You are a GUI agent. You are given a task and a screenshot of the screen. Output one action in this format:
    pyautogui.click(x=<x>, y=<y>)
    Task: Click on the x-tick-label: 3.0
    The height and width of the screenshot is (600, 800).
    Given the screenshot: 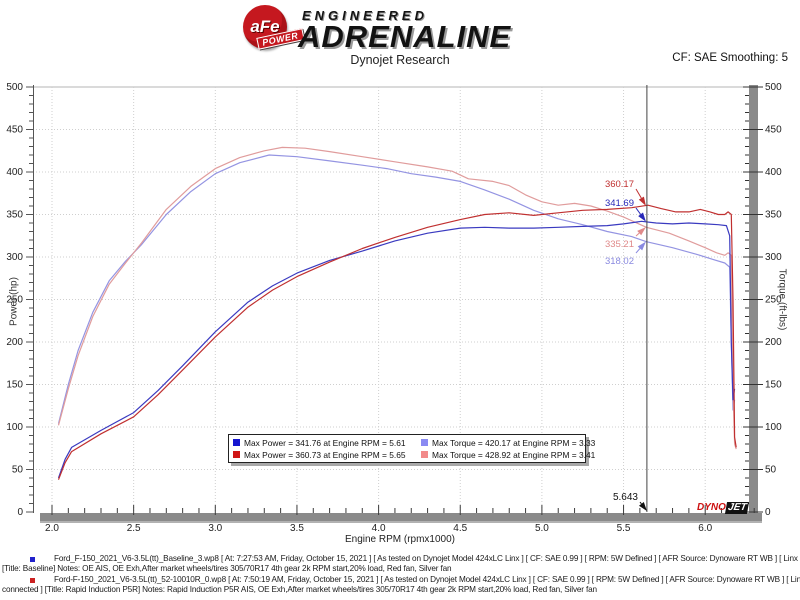 What is the action you would take?
    pyautogui.click(x=215, y=528)
    